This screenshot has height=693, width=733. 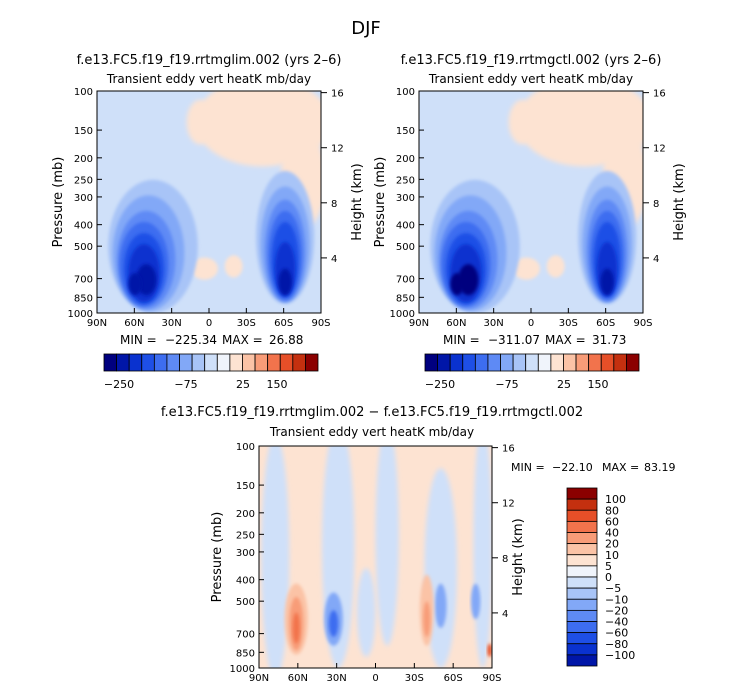 What do you see at coordinates (598, 384) in the screenshot?
I see `panel-2-colorbar-label: 150` at bounding box center [598, 384].